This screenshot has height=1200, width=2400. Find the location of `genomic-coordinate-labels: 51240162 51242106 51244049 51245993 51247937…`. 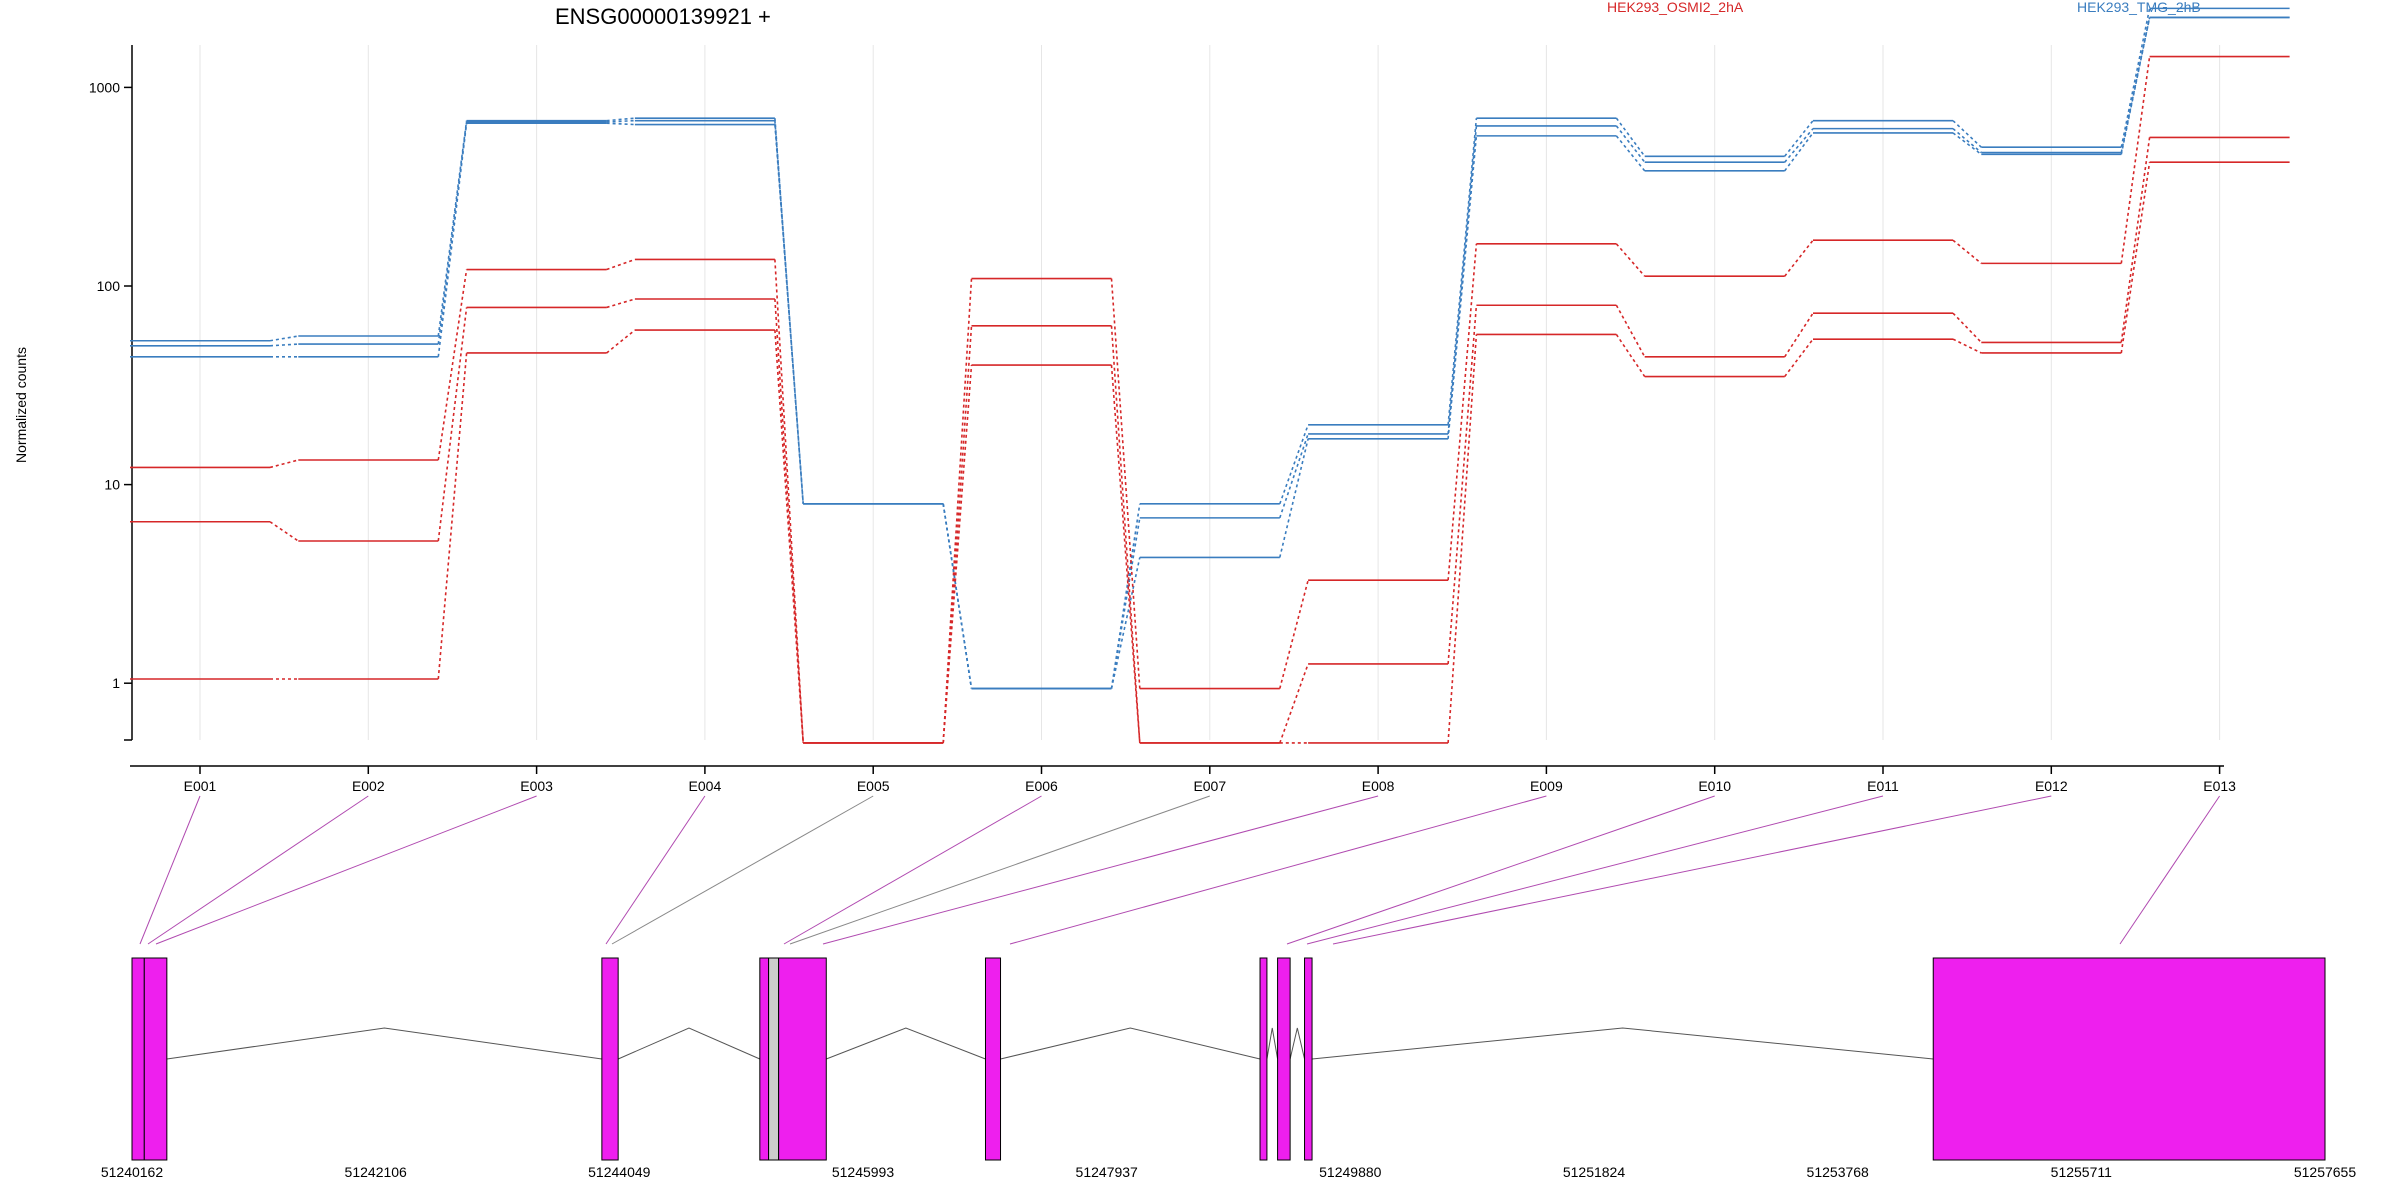

genomic-coordinate-labels: 51240162 51242106 51244049 51245993 51247937… is located at coordinates (1229, 1172).